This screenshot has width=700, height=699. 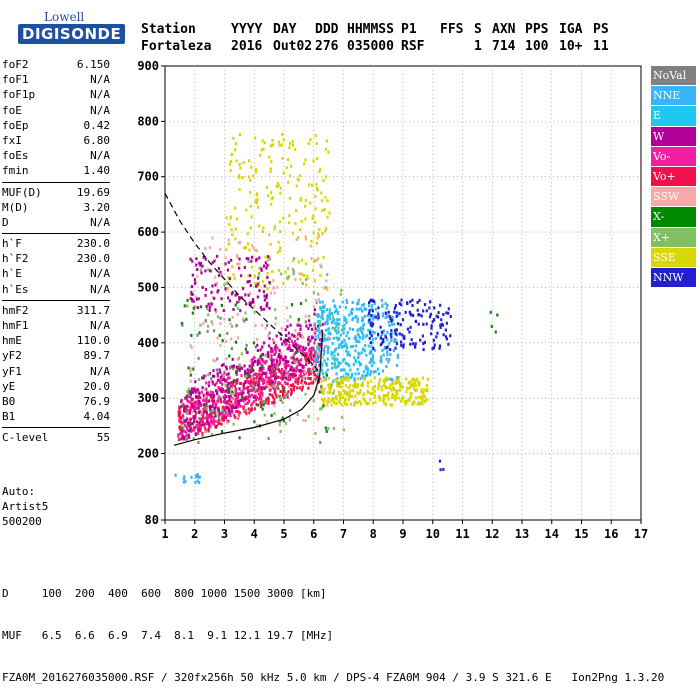 What do you see at coordinates (673, 76) in the screenshot?
I see `legend-item: NoVal` at bounding box center [673, 76].